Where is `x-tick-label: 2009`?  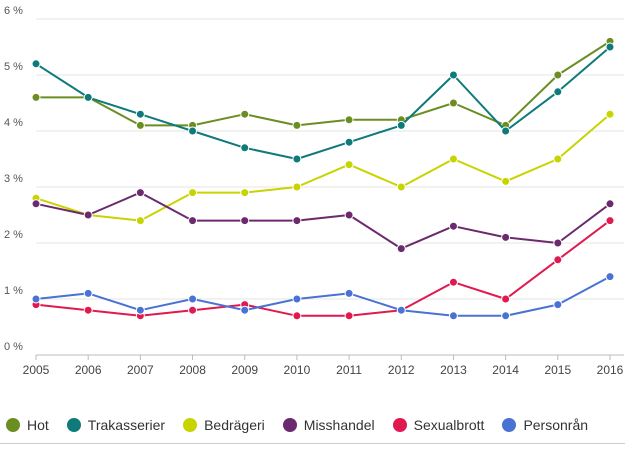
x-tick-label: 2009 is located at coordinates (244, 370).